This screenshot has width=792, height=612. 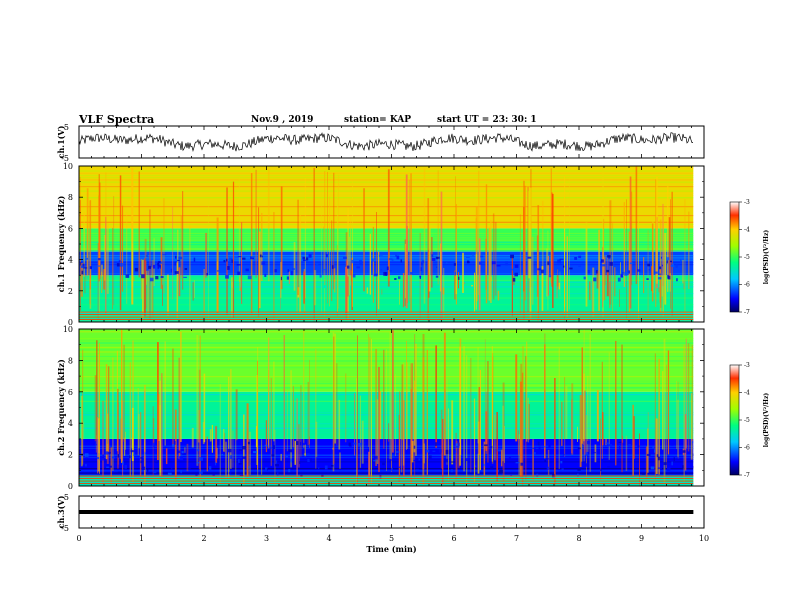 What do you see at coordinates (328, 538) in the screenshot?
I see `x-tick-label: 4` at bounding box center [328, 538].